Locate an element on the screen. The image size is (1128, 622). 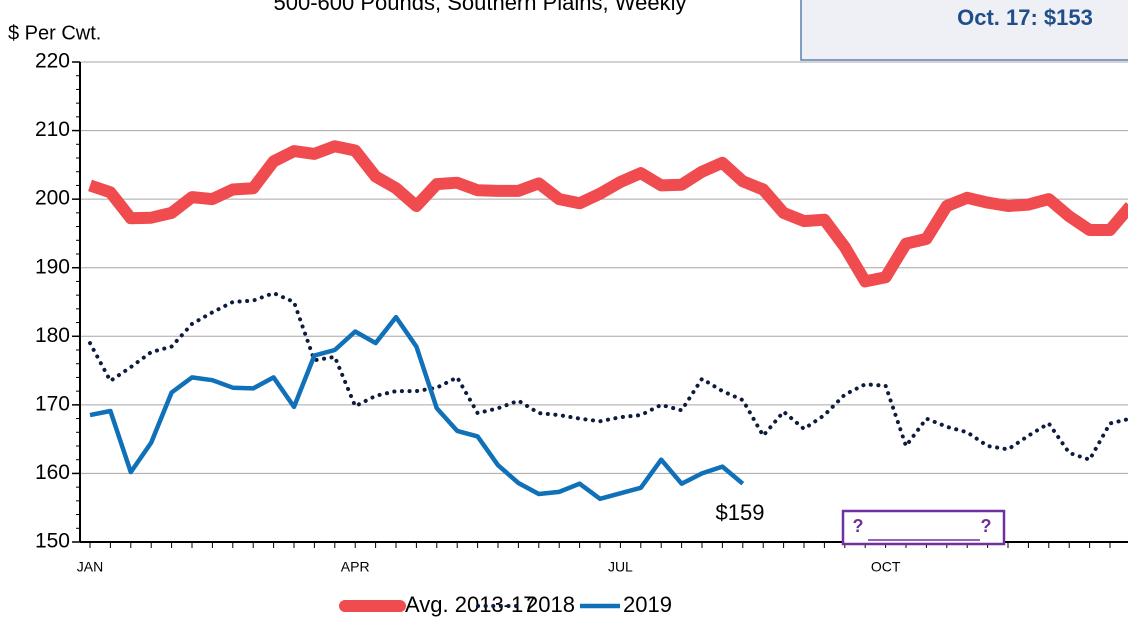
x-tick-label: JAN is located at coordinates (90, 567).